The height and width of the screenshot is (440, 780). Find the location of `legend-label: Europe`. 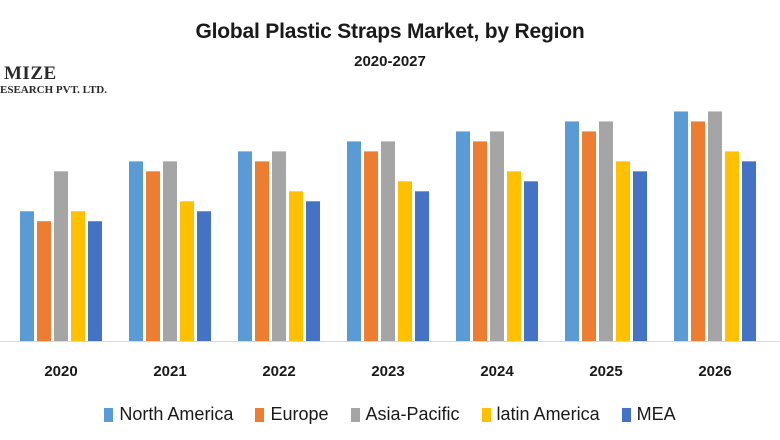

legend-label: Europe is located at coordinates (299, 414).